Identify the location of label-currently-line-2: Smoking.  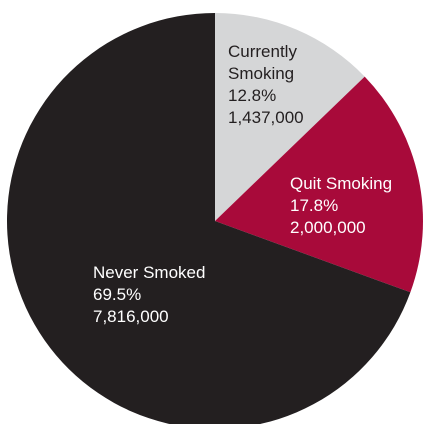
(261, 73).